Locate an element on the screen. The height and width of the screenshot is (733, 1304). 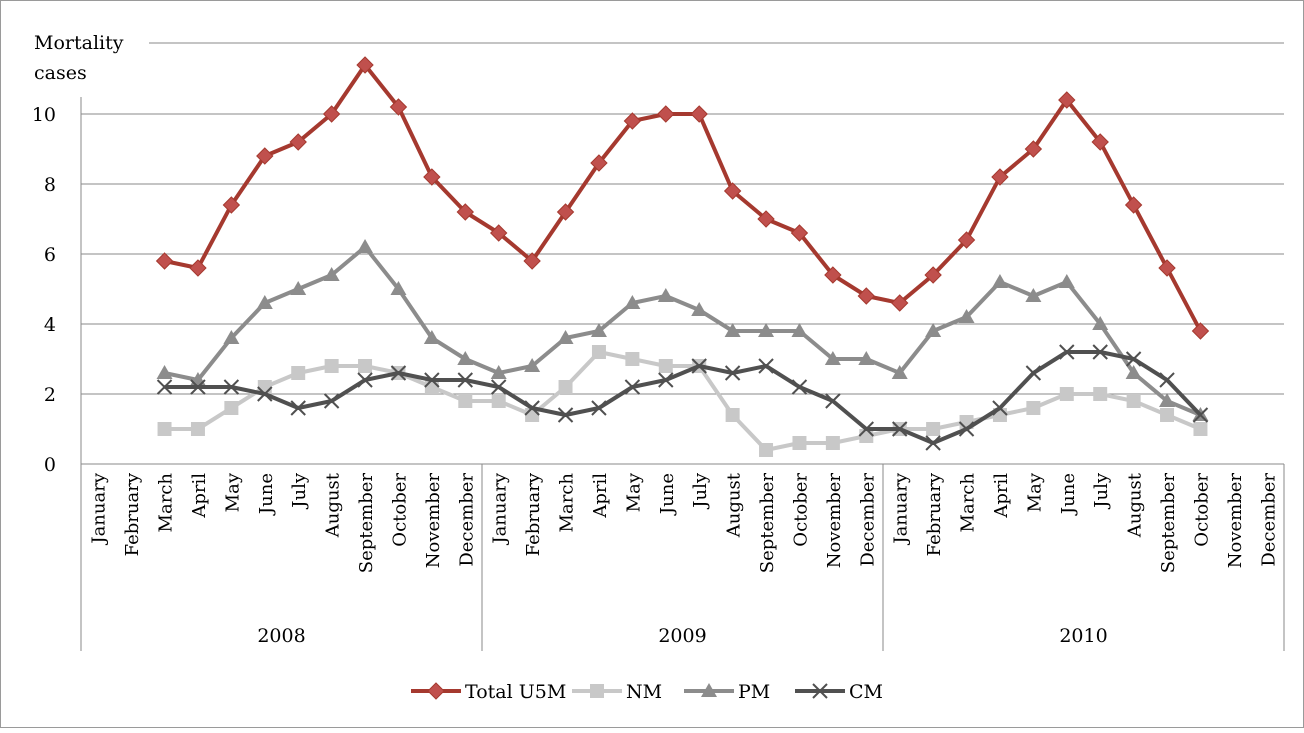
x-tick-label: June is located at coordinates (667, 494).